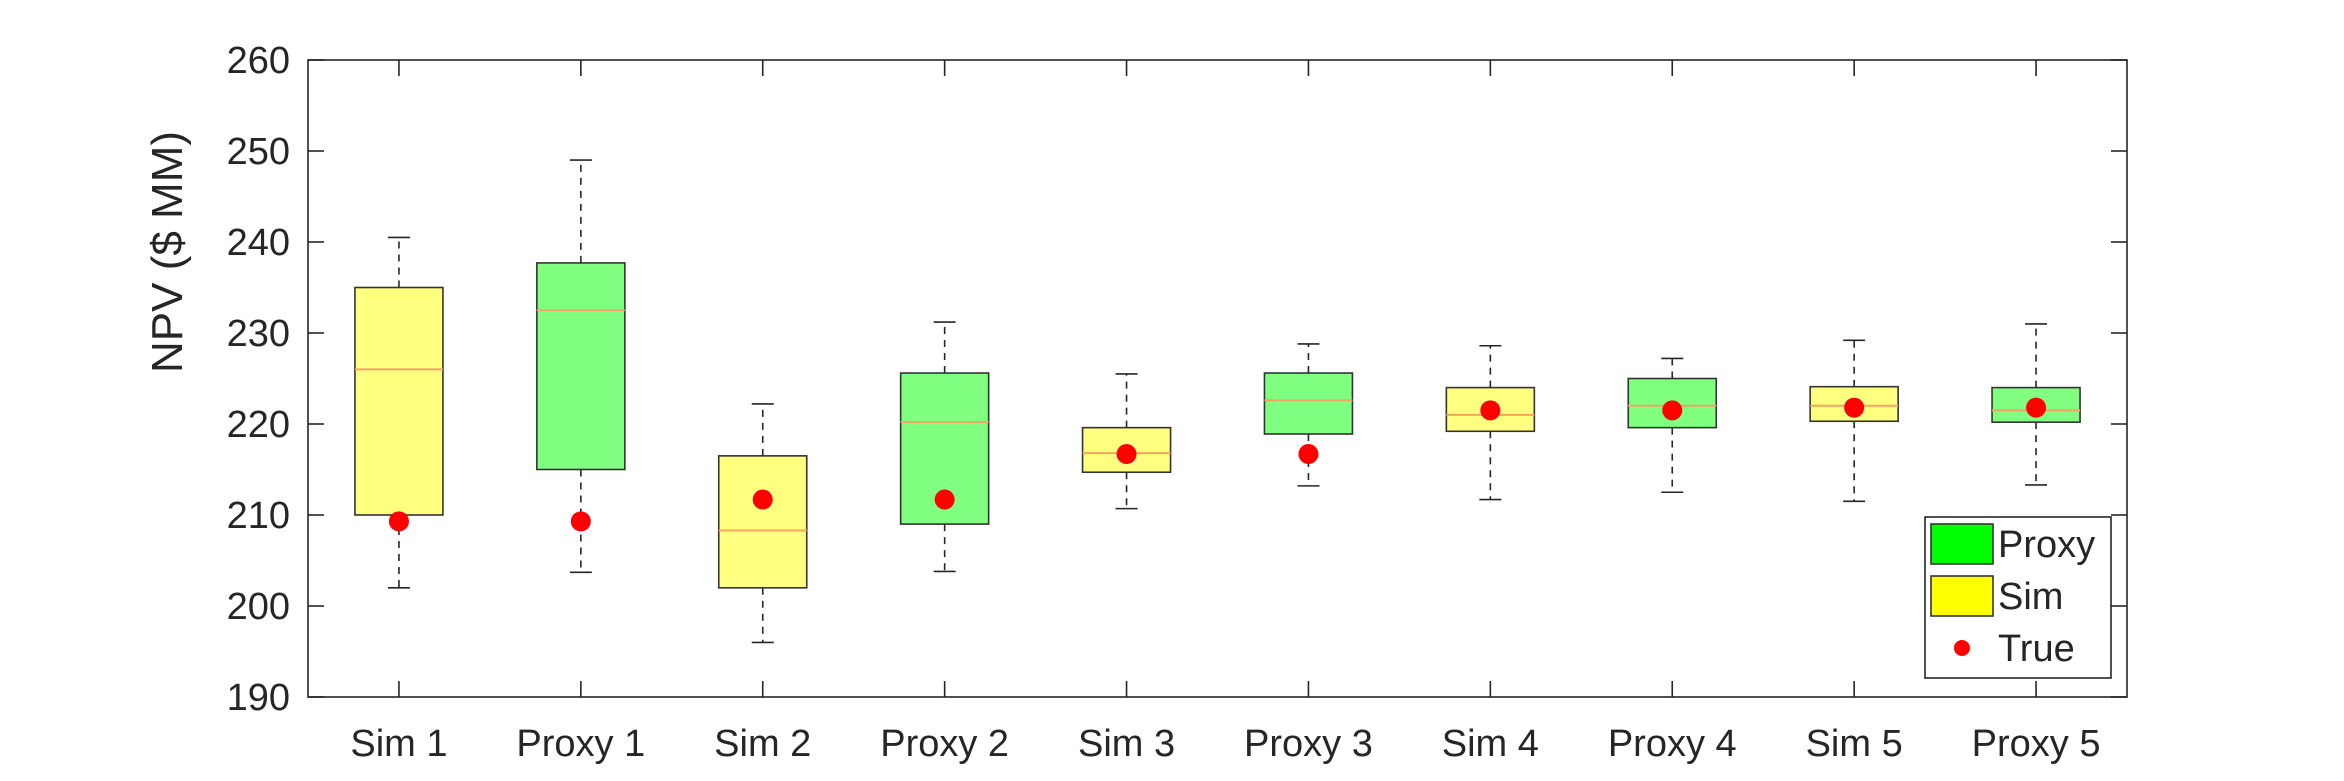 The image size is (2344, 781). I want to click on x-tick-label: Sim 4, so click(1490, 744).